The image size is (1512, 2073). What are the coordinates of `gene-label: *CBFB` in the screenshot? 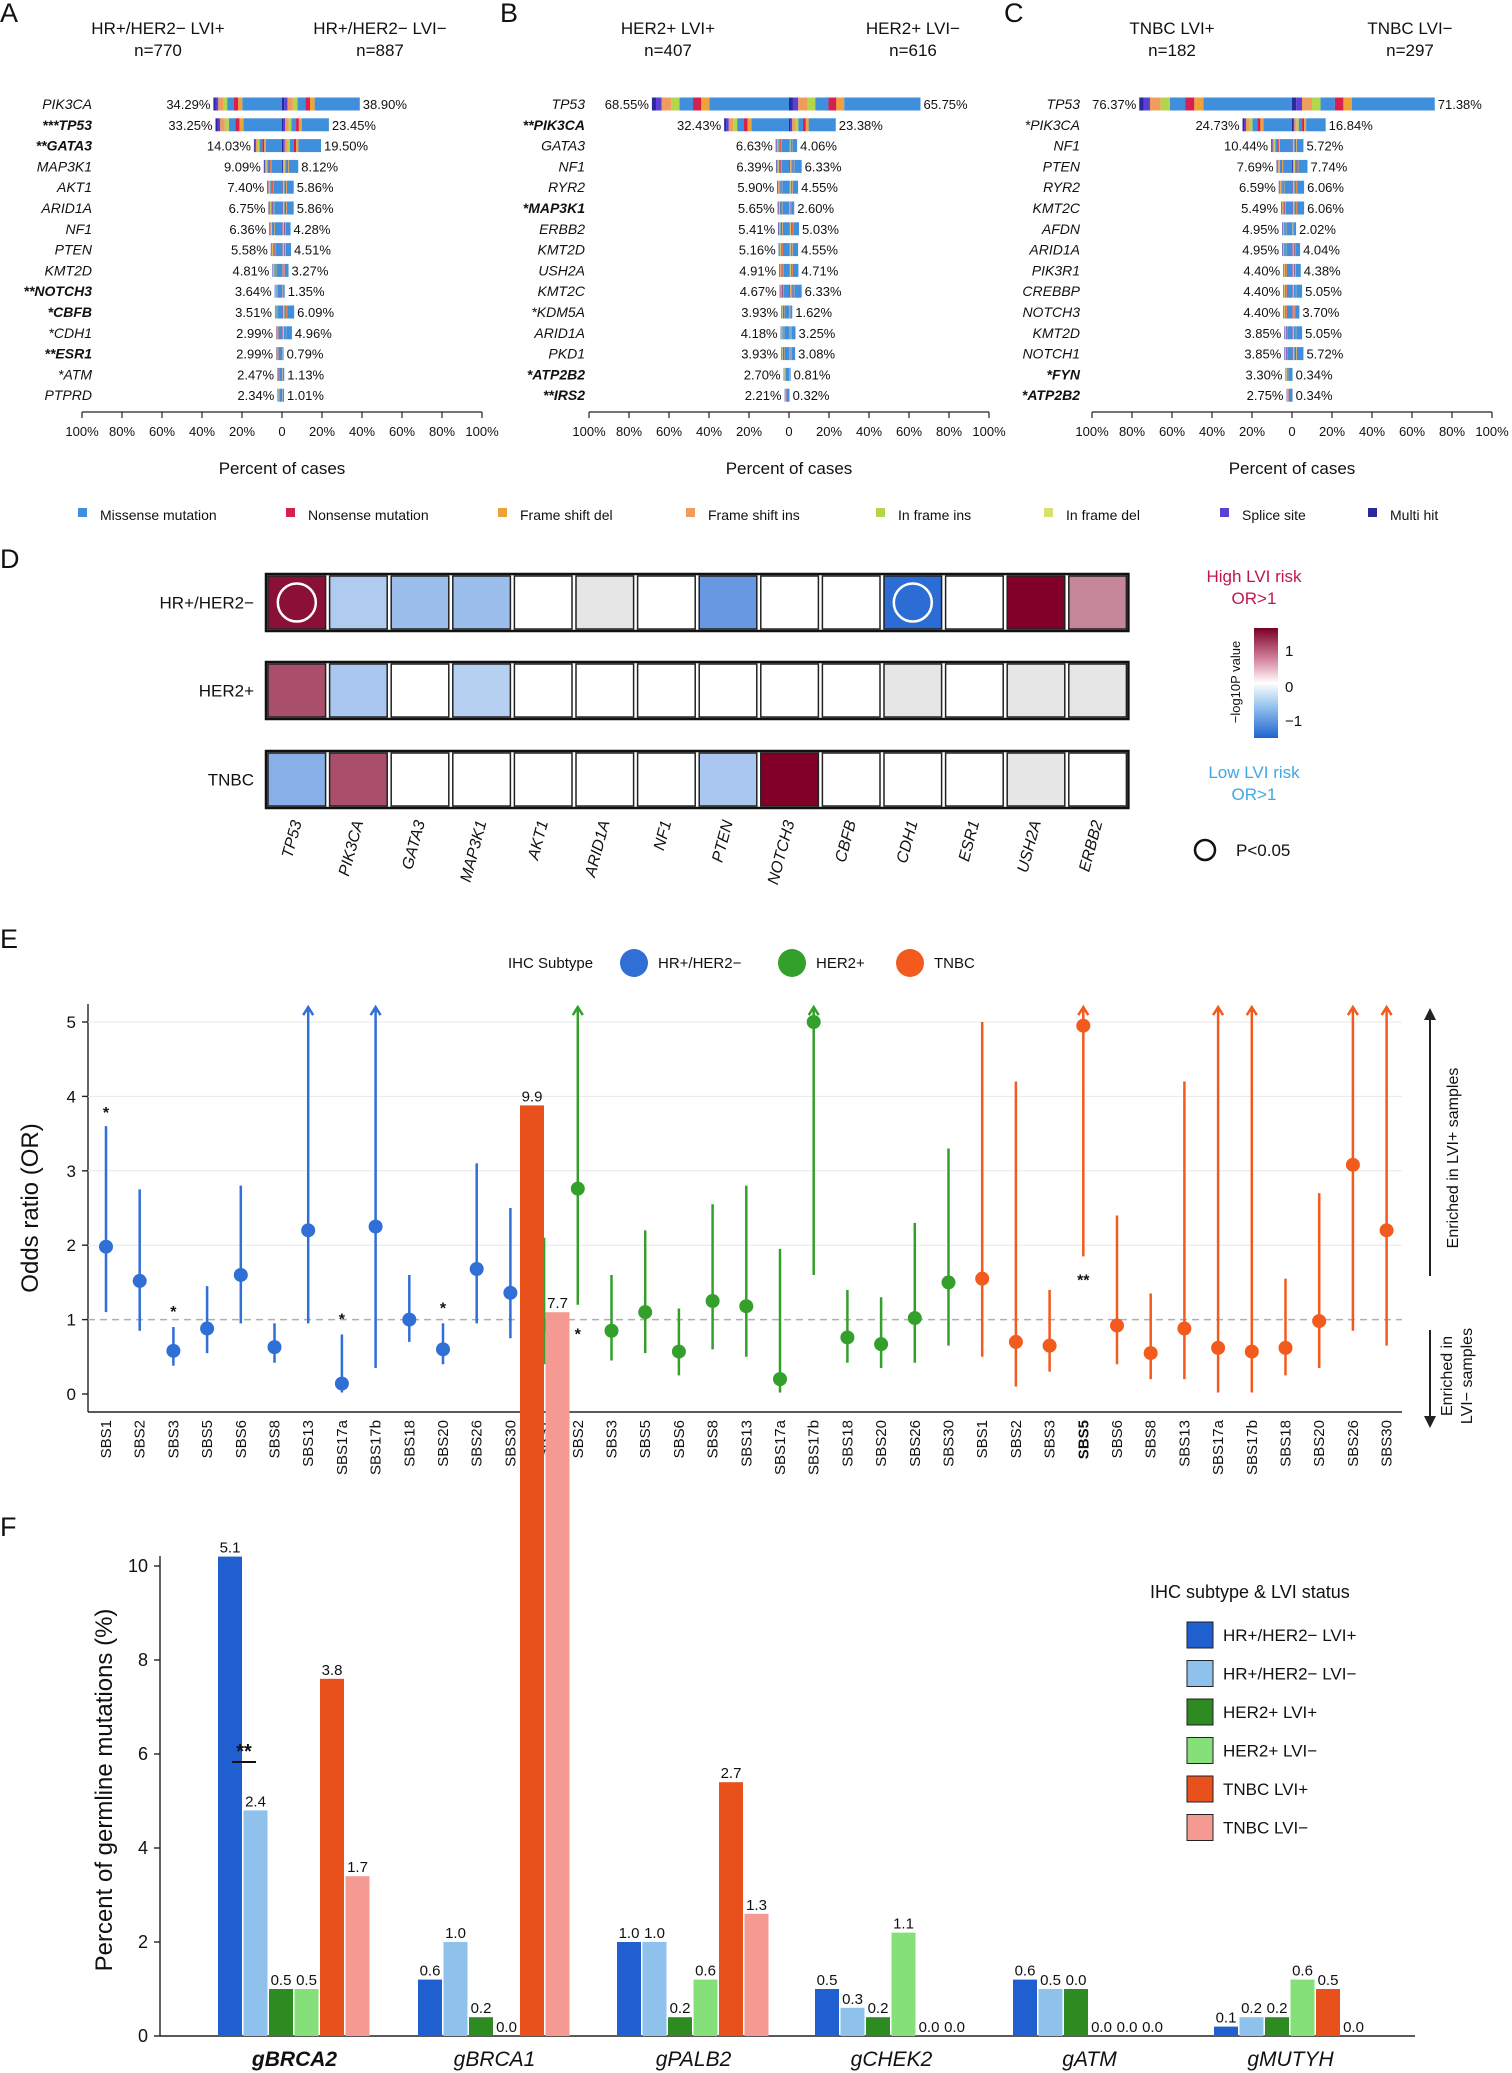 It's located at (70, 312).